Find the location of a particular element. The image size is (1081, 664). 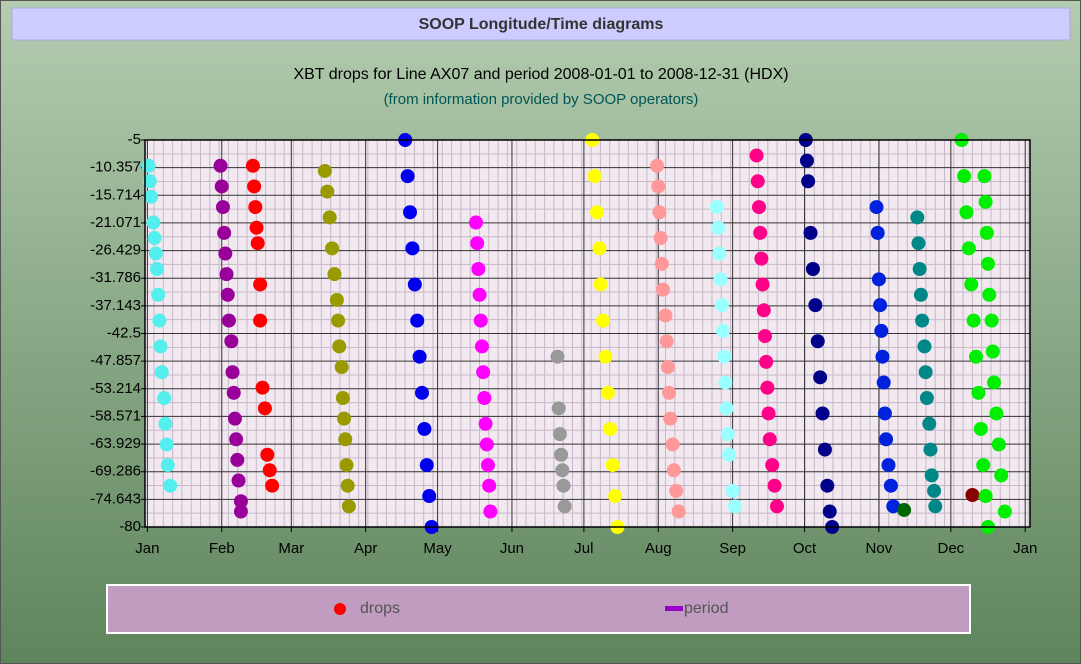

y-tick-label: -42.5 is located at coordinates (124, 332).